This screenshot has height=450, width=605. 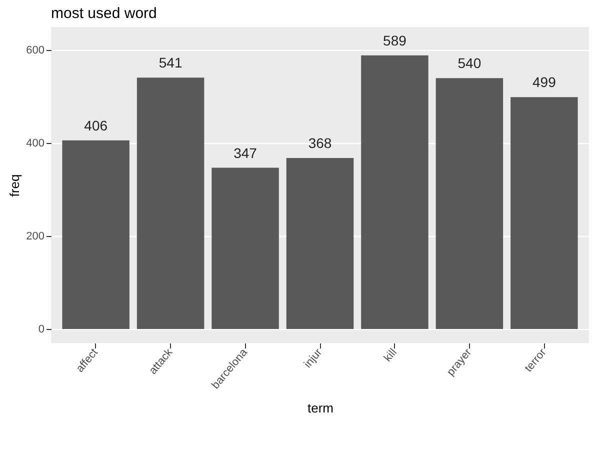 What do you see at coordinates (41, 330) in the screenshot?
I see `y-tick-label: 0` at bounding box center [41, 330].